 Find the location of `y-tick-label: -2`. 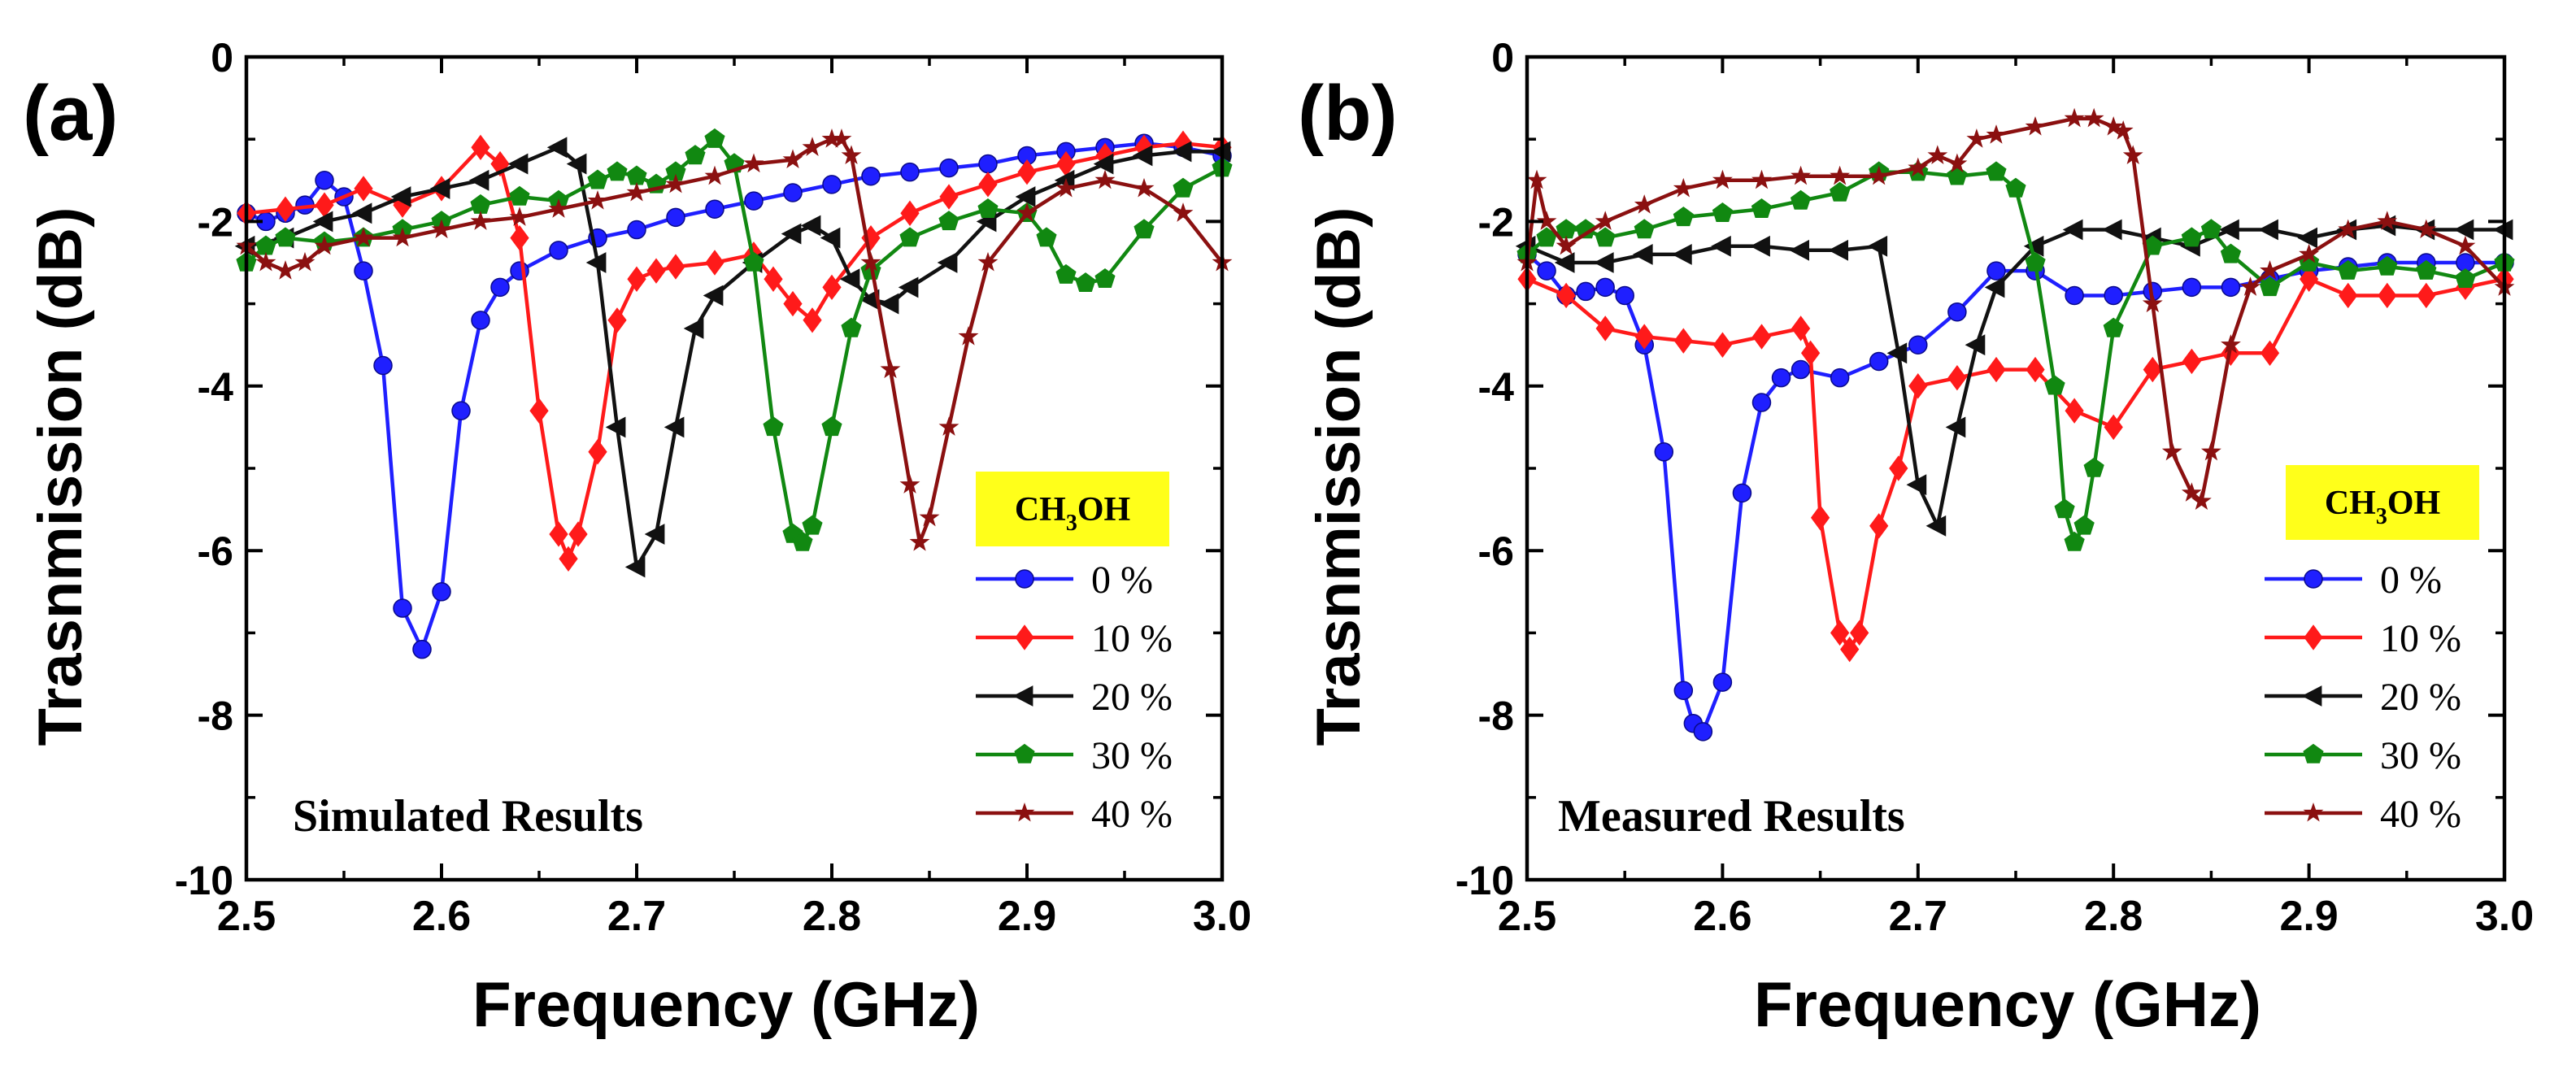

y-tick-label: -2 is located at coordinates (215, 222).